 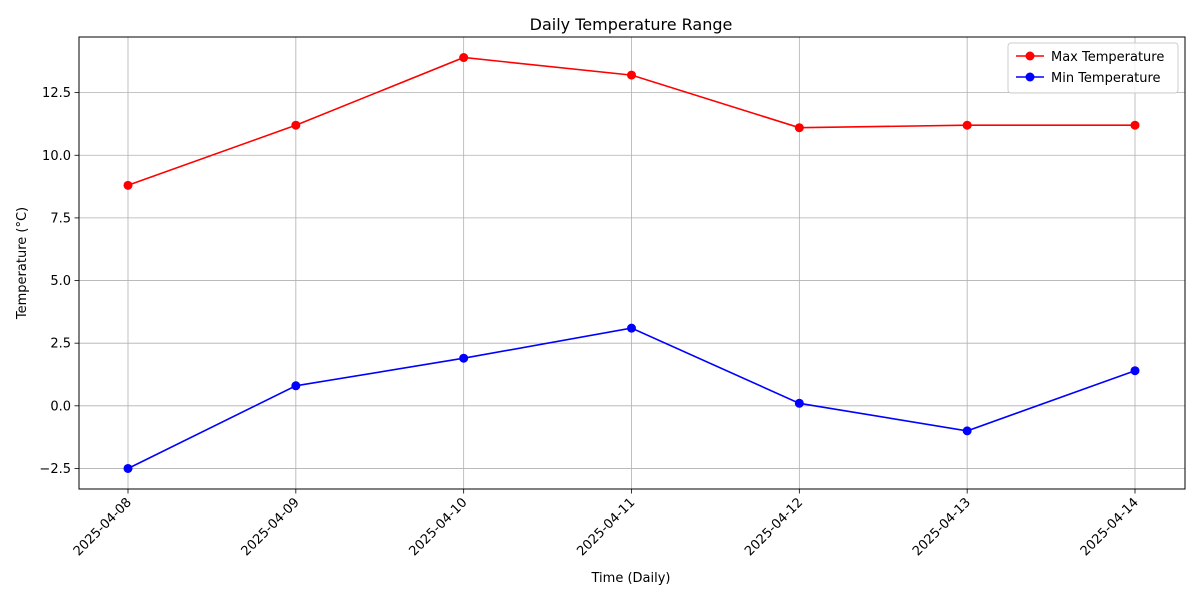 What do you see at coordinates (60, 344) in the screenshot?
I see `y-tick-label: 2.5` at bounding box center [60, 344].